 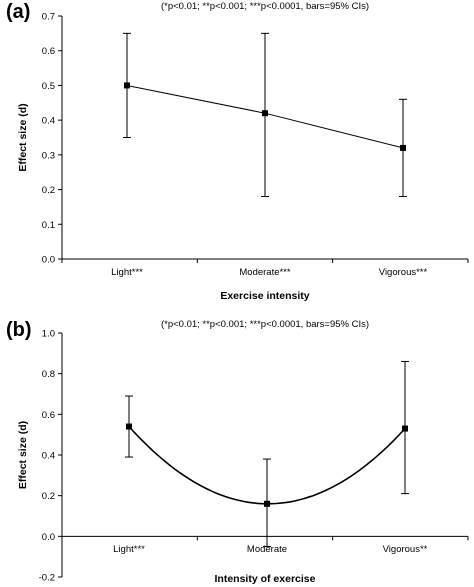 I want to click on x-axis-title: Intensity of exercise, so click(x=265, y=579).